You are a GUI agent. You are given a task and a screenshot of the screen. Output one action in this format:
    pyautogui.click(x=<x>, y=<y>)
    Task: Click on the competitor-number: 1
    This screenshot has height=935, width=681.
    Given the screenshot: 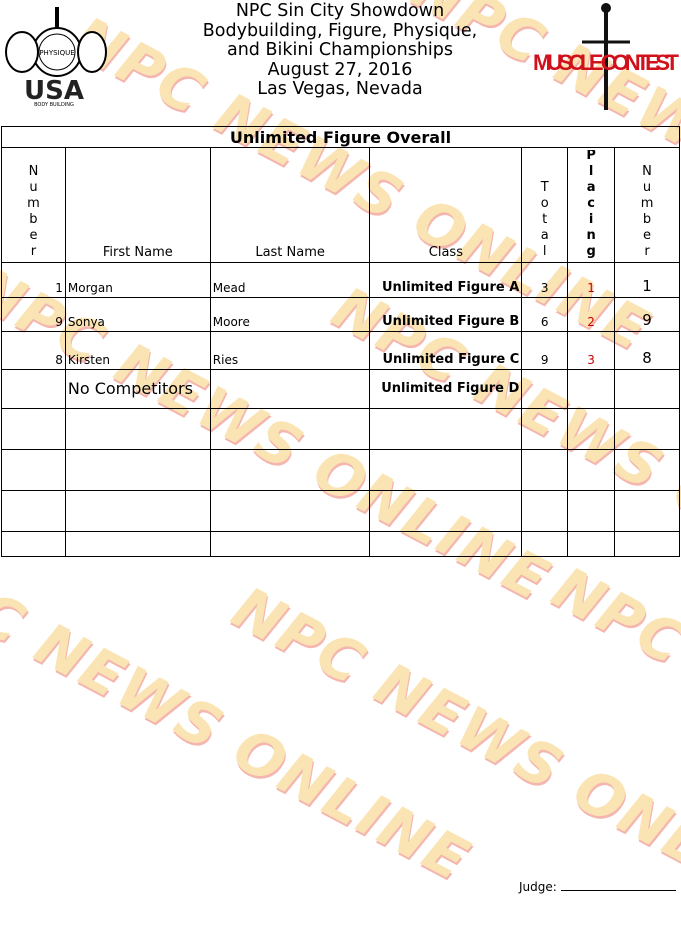 What is the action you would take?
    pyautogui.click(x=33, y=280)
    